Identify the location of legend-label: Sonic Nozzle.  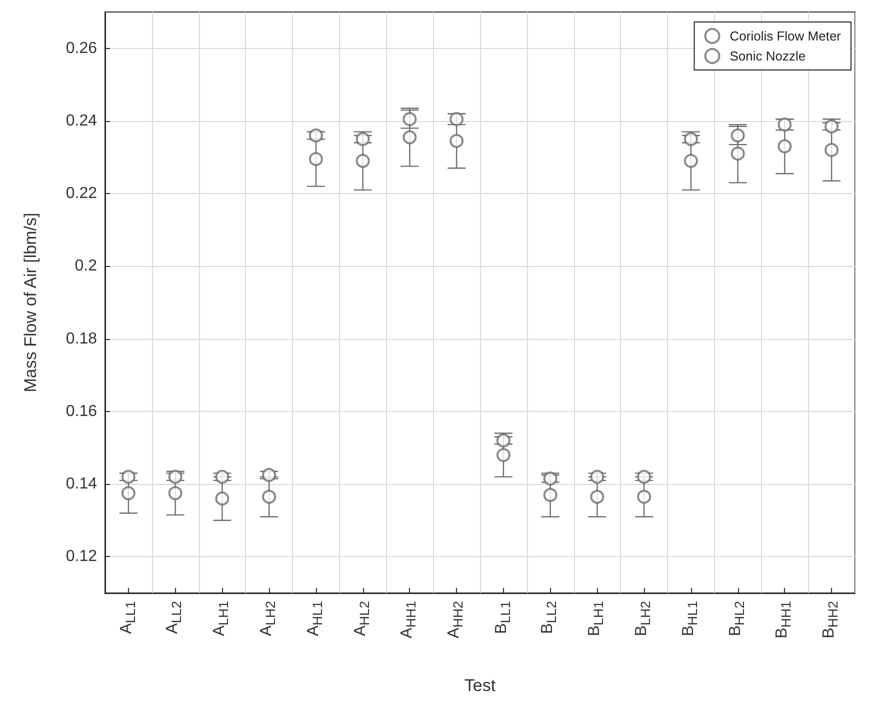
(768, 56).